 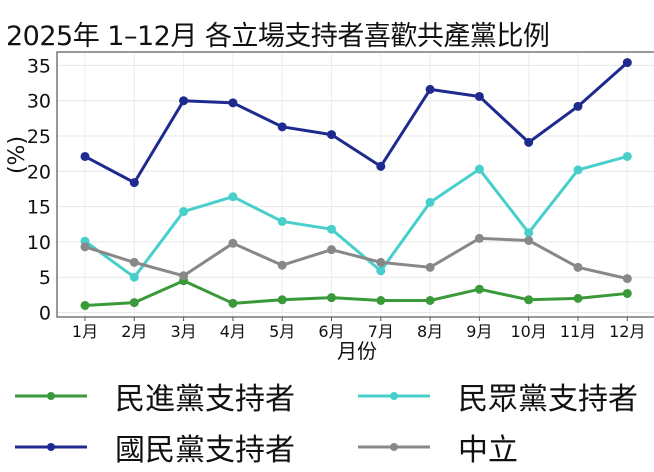 What do you see at coordinates (438, 447) in the screenshot?
I see `legend-item-neutral: 中立` at bounding box center [438, 447].